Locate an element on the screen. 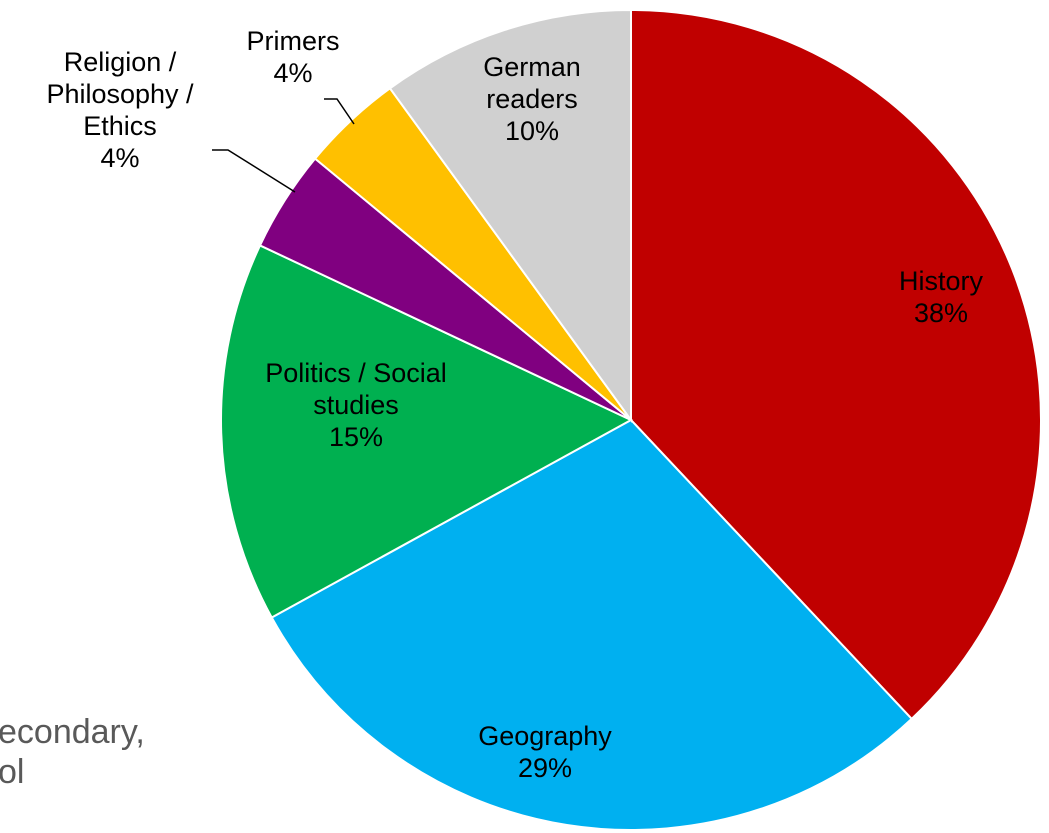 This screenshot has width=1049, height=833. data-label-politics-social-studies-line-2: studies is located at coordinates (356, 405).